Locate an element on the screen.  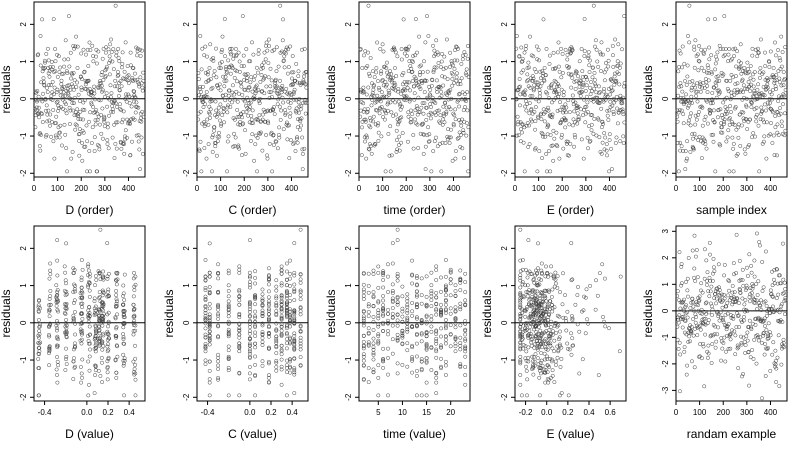
x-tick-label: 15 is located at coordinates (426, 412).